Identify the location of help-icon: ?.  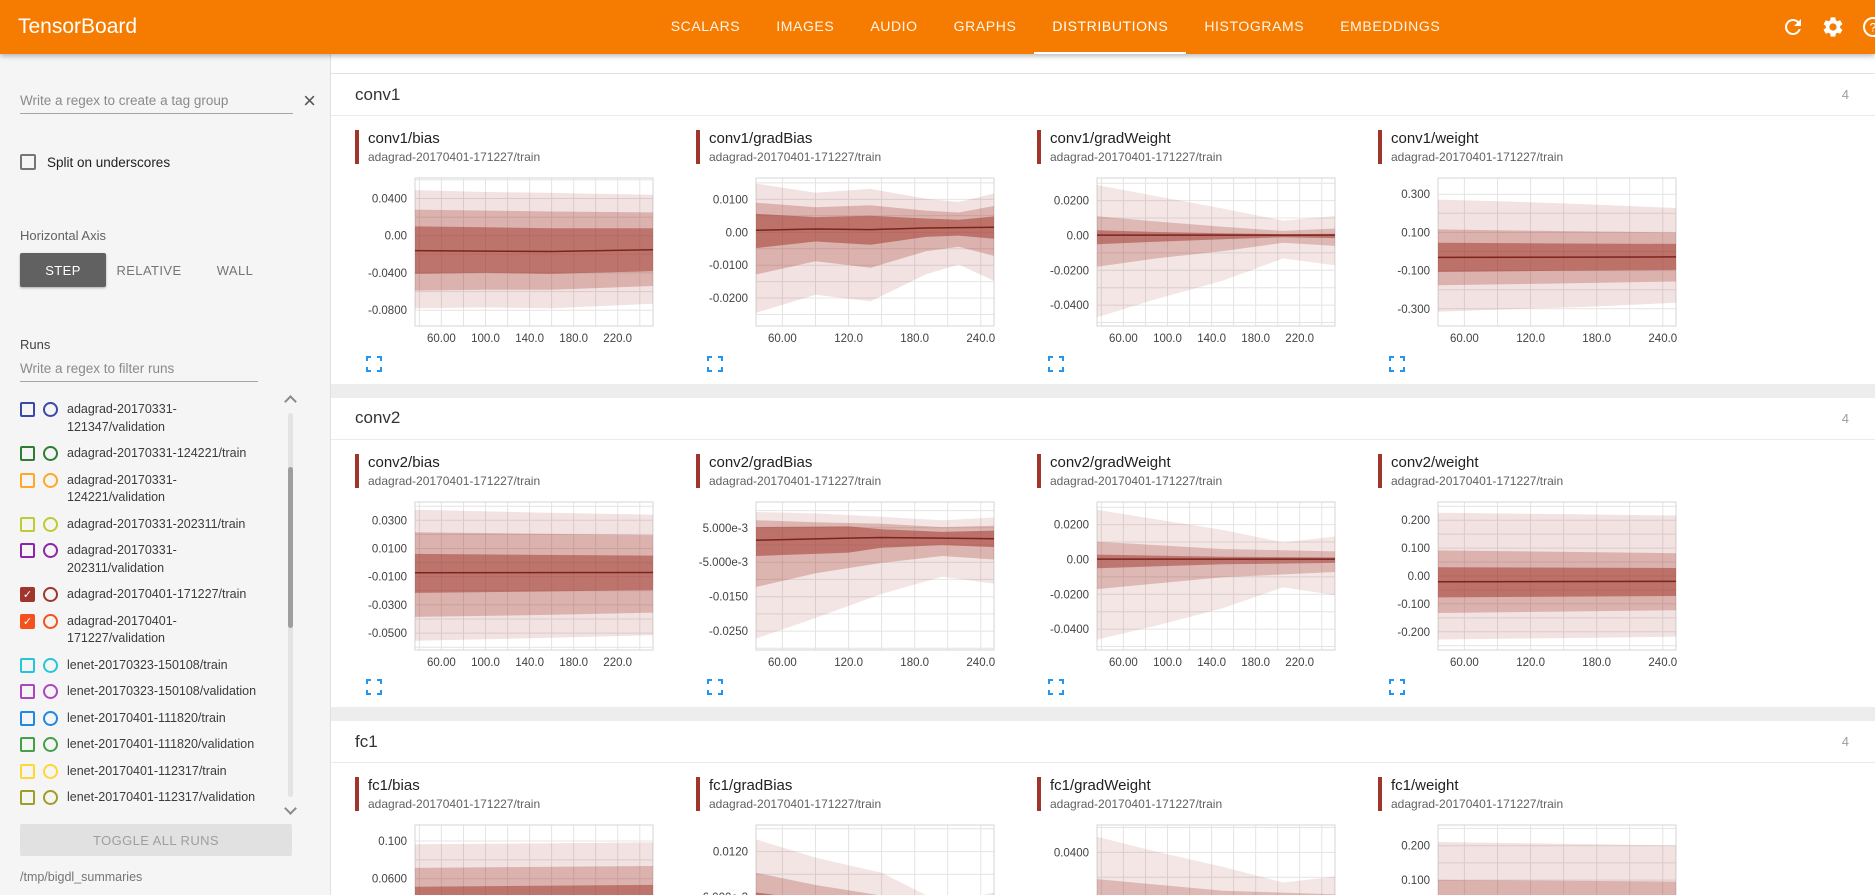
(1868, 27).